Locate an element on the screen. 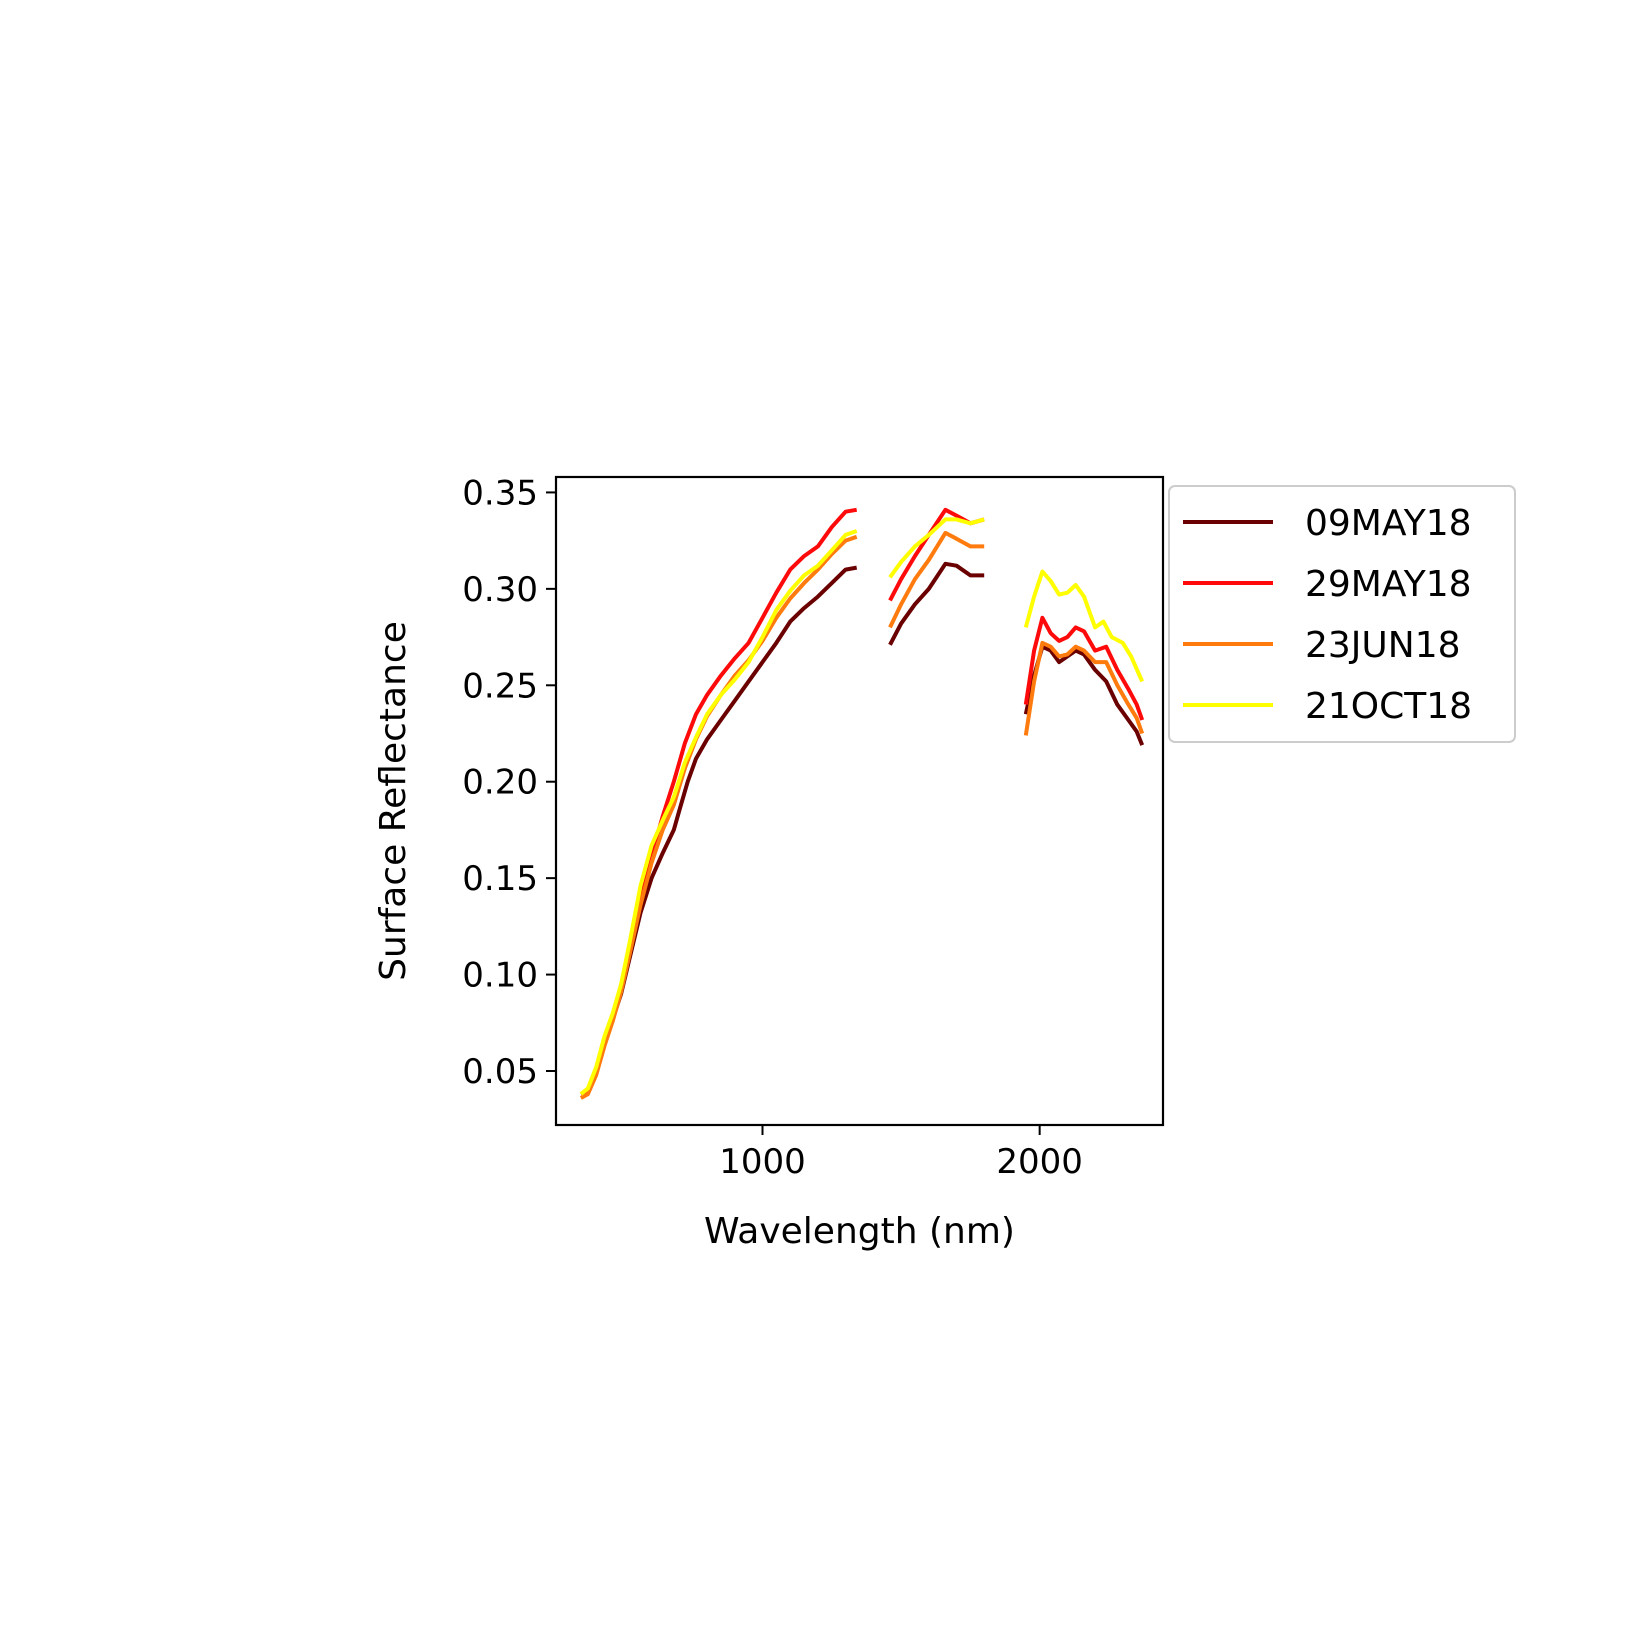 This screenshot has height=1650, width=1650. legend: 09MAY18 29MAY18 23JUN18 21OCT18 is located at coordinates (1342, 614).